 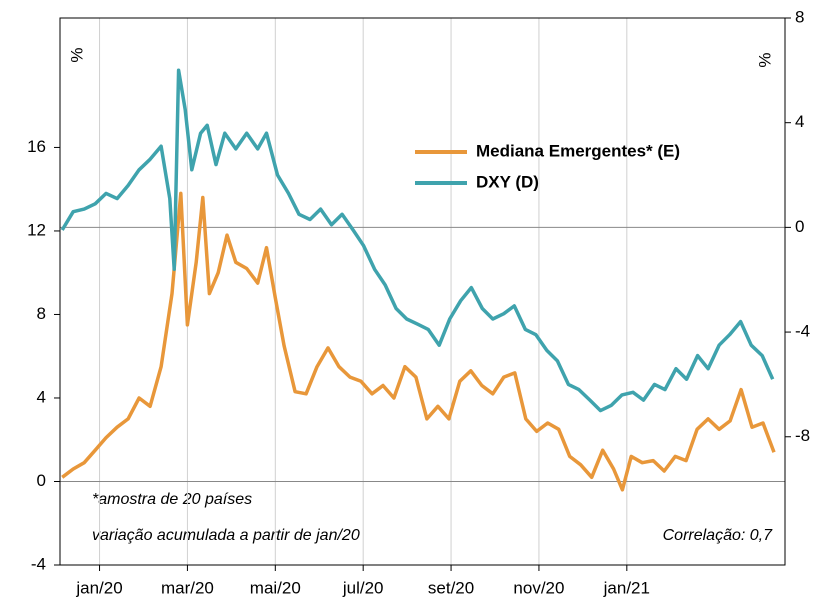 What do you see at coordinates (718, 535) in the screenshot?
I see `annotation: Correlação: 0,7` at bounding box center [718, 535].